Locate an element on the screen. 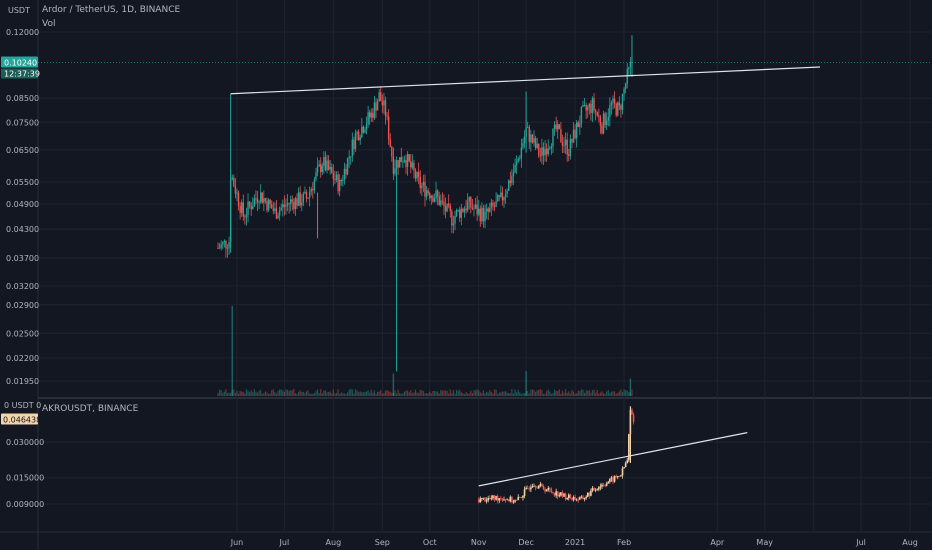 The width and height of the screenshot is (932, 550). x-tick-label: Aug is located at coordinates (910, 542).